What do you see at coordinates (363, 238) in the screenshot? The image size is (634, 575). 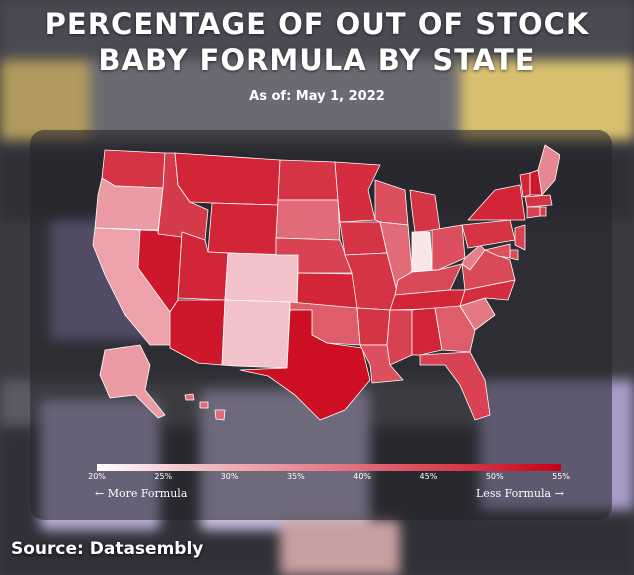 I see `state-ia` at bounding box center [363, 238].